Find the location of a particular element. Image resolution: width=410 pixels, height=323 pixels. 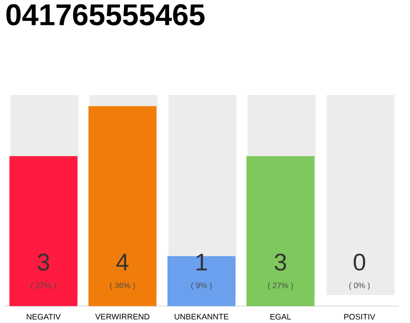

annotation: 0 is located at coordinates (360, 262).